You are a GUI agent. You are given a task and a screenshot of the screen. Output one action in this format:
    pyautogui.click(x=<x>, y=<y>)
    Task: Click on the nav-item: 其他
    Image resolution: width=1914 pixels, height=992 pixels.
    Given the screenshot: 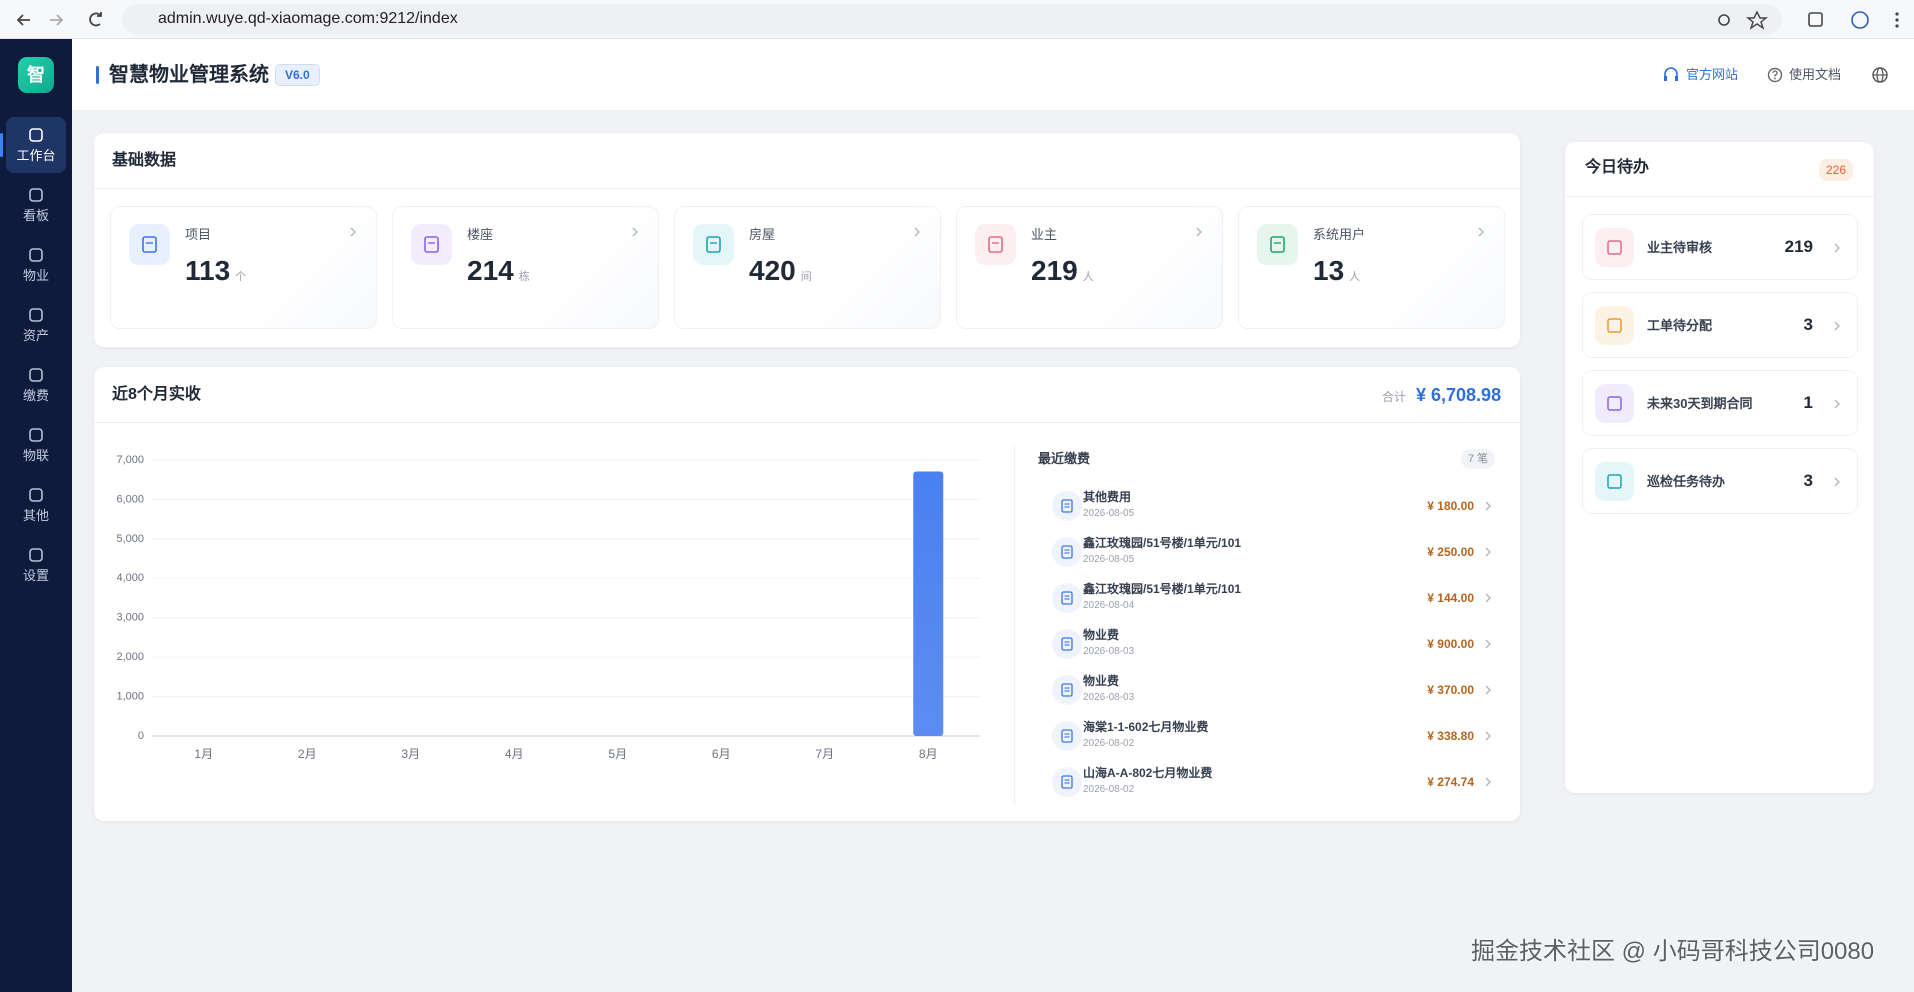 What is the action you would take?
    pyautogui.click(x=36, y=505)
    